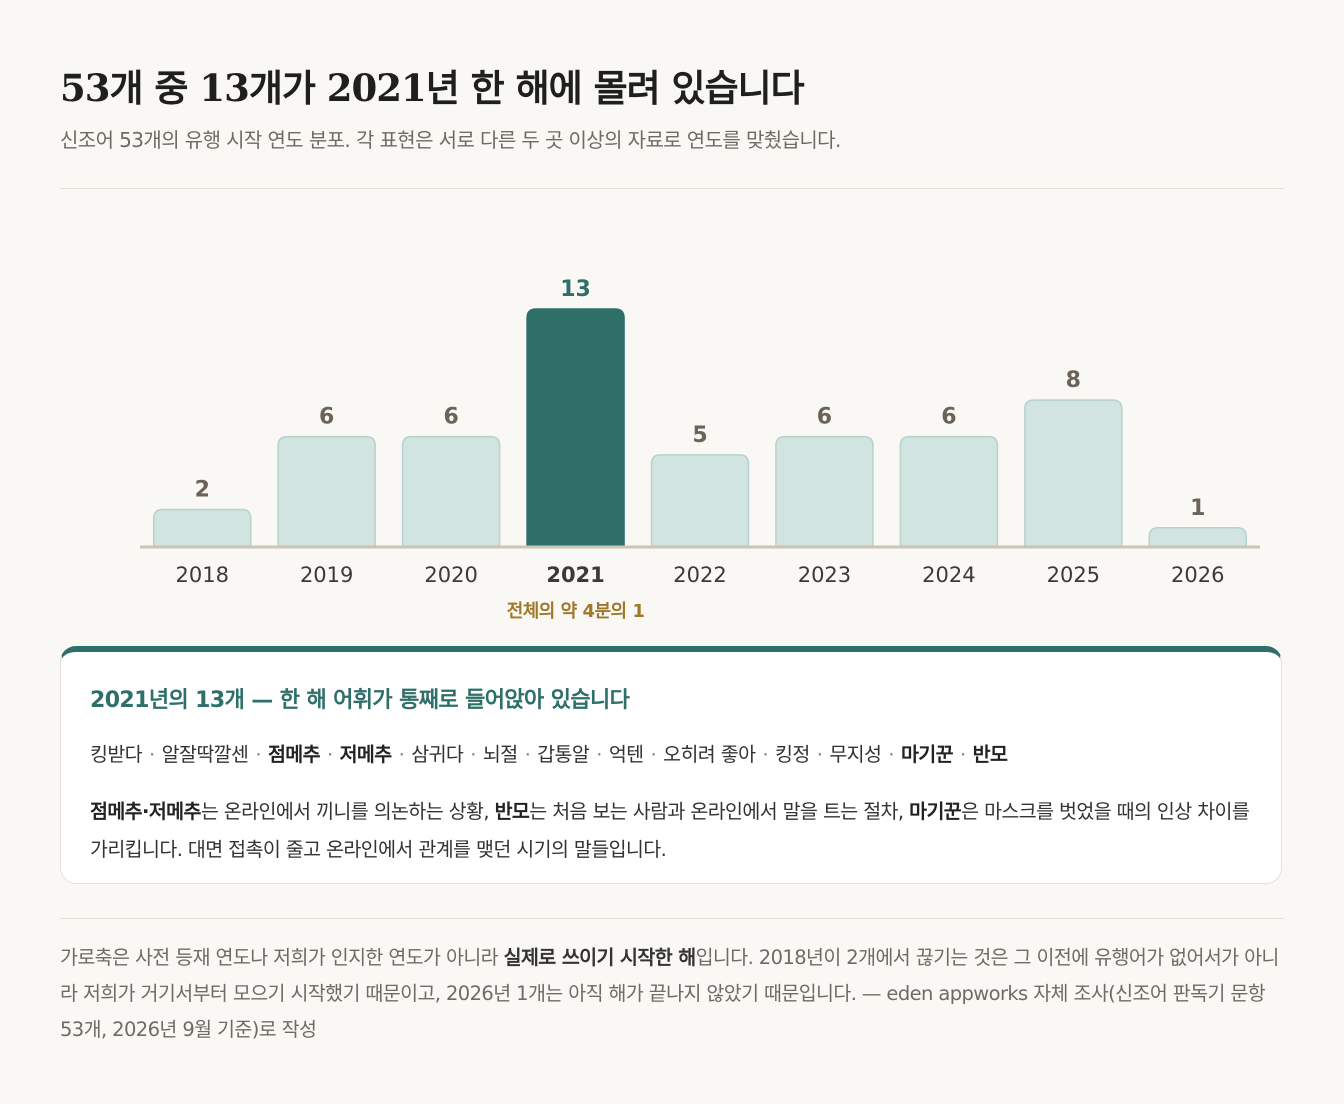 Image resolution: width=1344 pixels, height=1104 pixels. Describe the element at coordinates (824, 417) in the screenshot. I see `value-label-2023: 6` at that location.